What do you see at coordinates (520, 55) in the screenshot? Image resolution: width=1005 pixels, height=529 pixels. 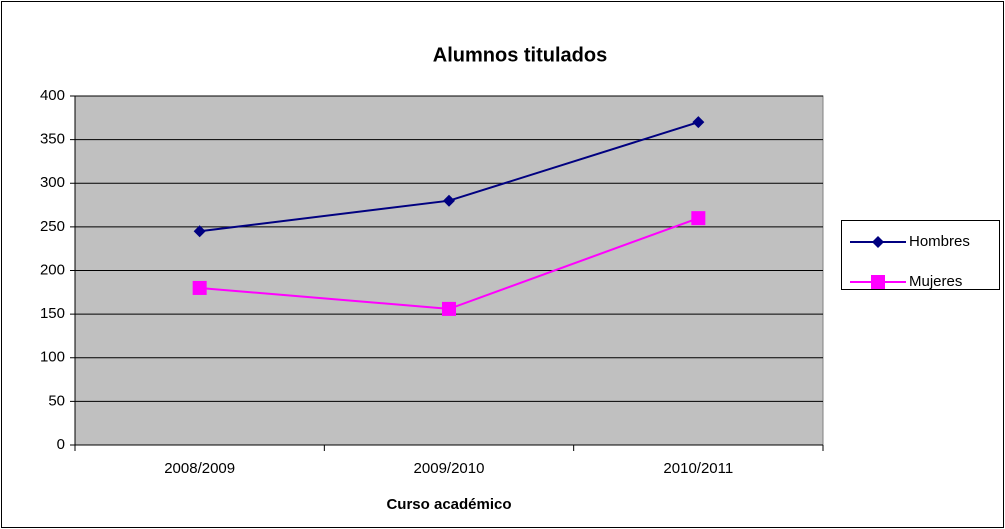 I see `chart-title: Alumnos titulados` at bounding box center [520, 55].